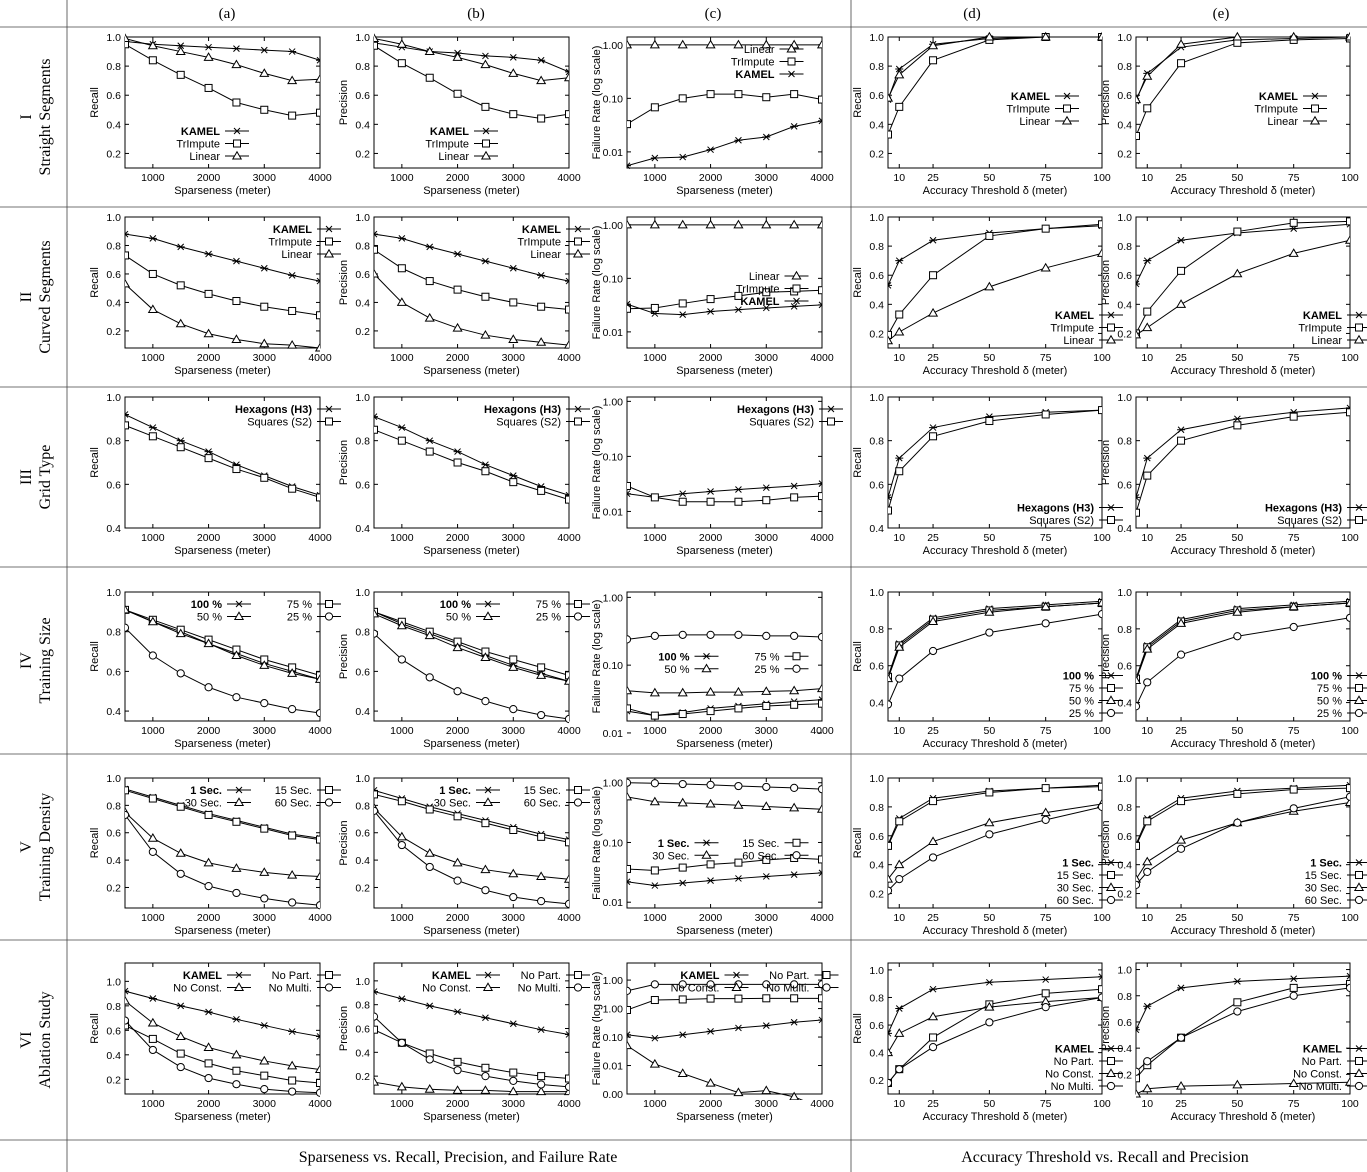  What do you see at coordinates (542, 804) in the screenshot?
I see `legend-label: 60 Sec.` at bounding box center [542, 804].